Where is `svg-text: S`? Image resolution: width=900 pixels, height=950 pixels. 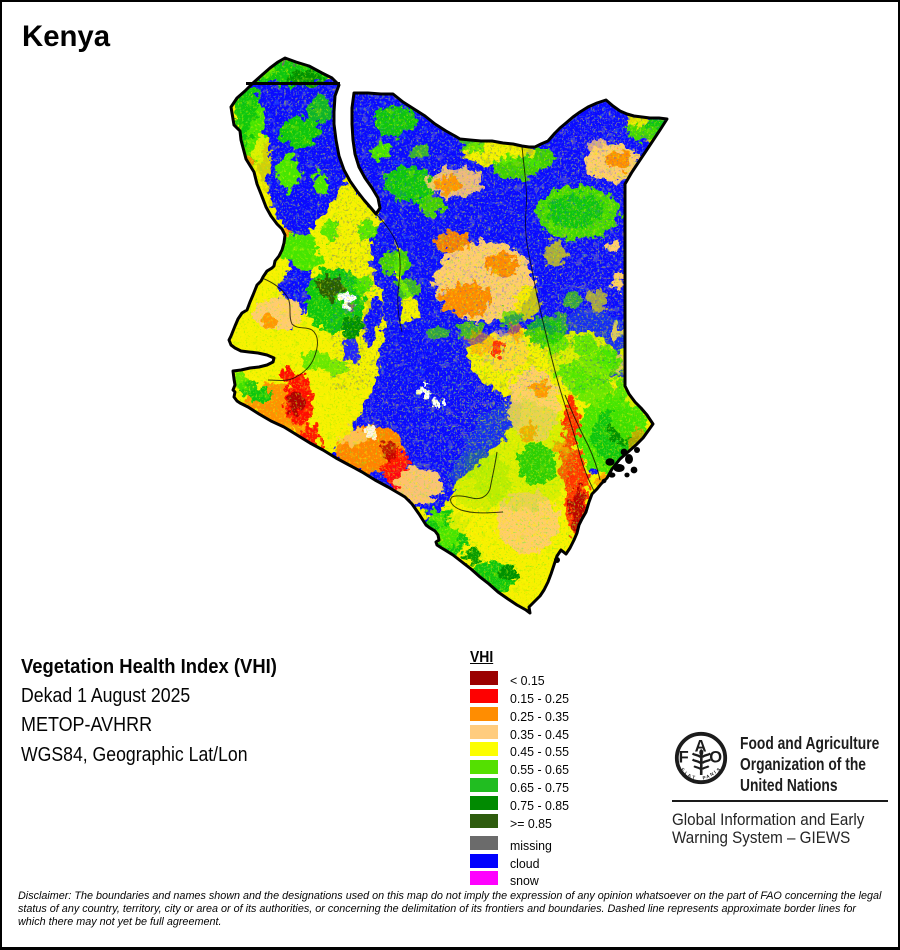 svg-text: S is located at coordinates (719, 770).